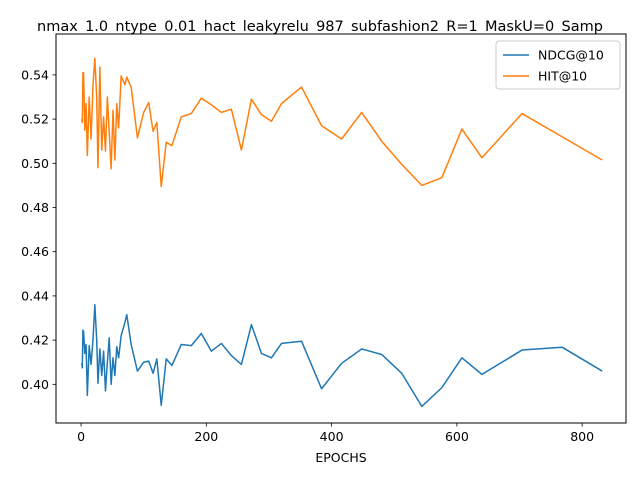  I want to click on legend: NDCG@10 HIT@10, so click(558, 65).